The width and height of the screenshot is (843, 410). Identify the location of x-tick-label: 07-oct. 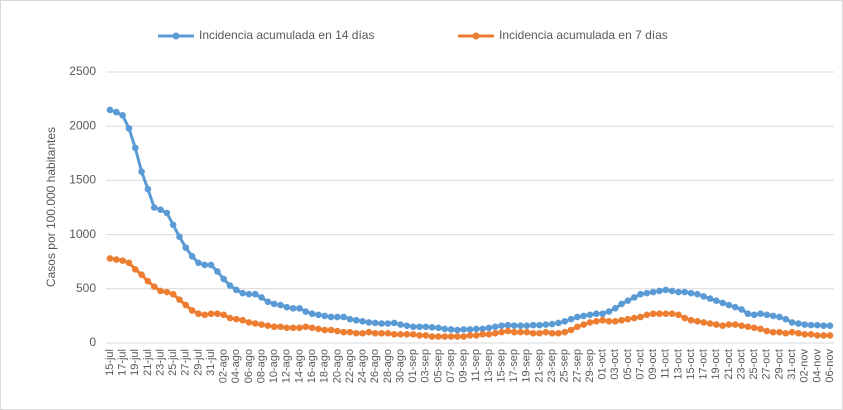
(640, 364).